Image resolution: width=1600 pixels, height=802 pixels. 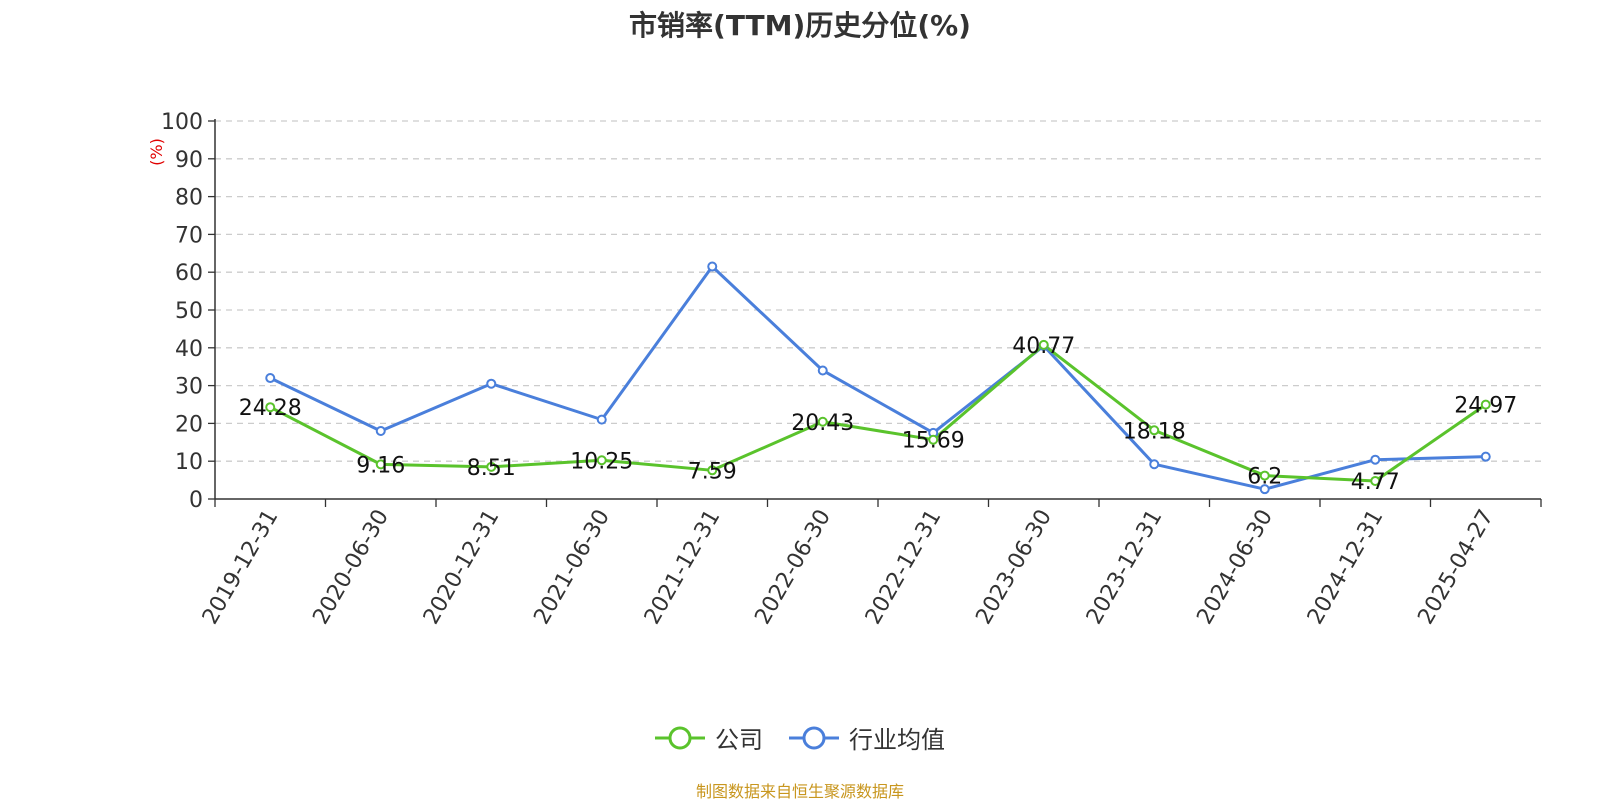 What do you see at coordinates (709, 737) in the screenshot?
I see `legend-item-company: 公司` at bounding box center [709, 737].